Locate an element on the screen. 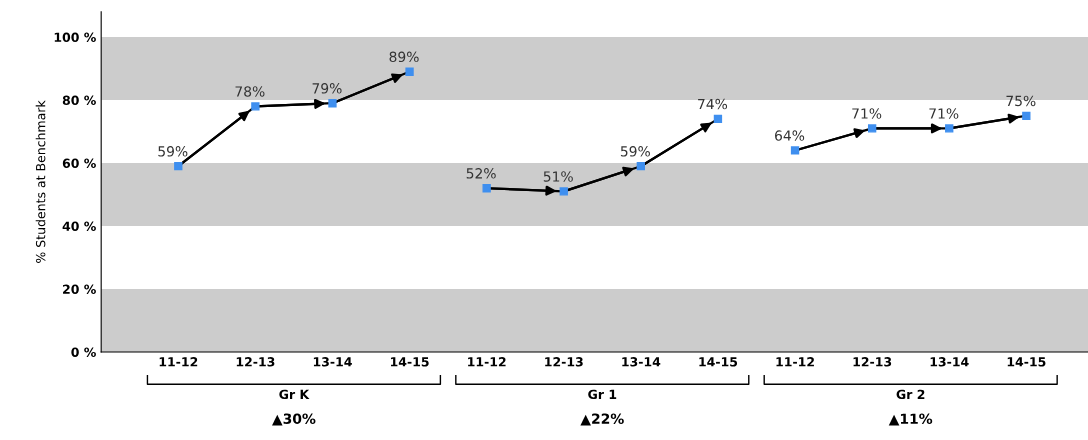 Image resolution: width=1088 pixels, height=440 pixels. y-tick-label: 100 % is located at coordinates (75, 37).